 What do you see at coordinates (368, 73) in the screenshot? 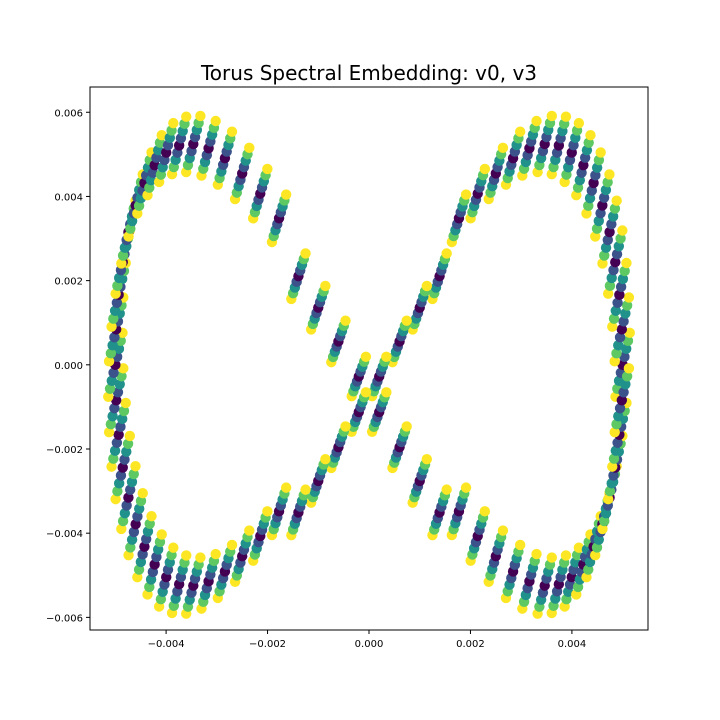
I see `chart-title: Torus Spectral Embedding: v0, v3` at bounding box center [368, 73].